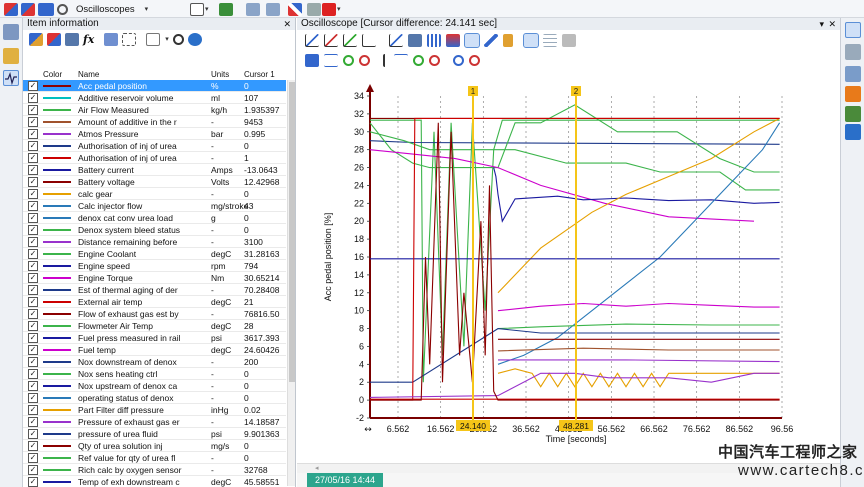  I want to click on list-item: ✓ pressure of urea fluid psi 9.901363, so click(154, 434).